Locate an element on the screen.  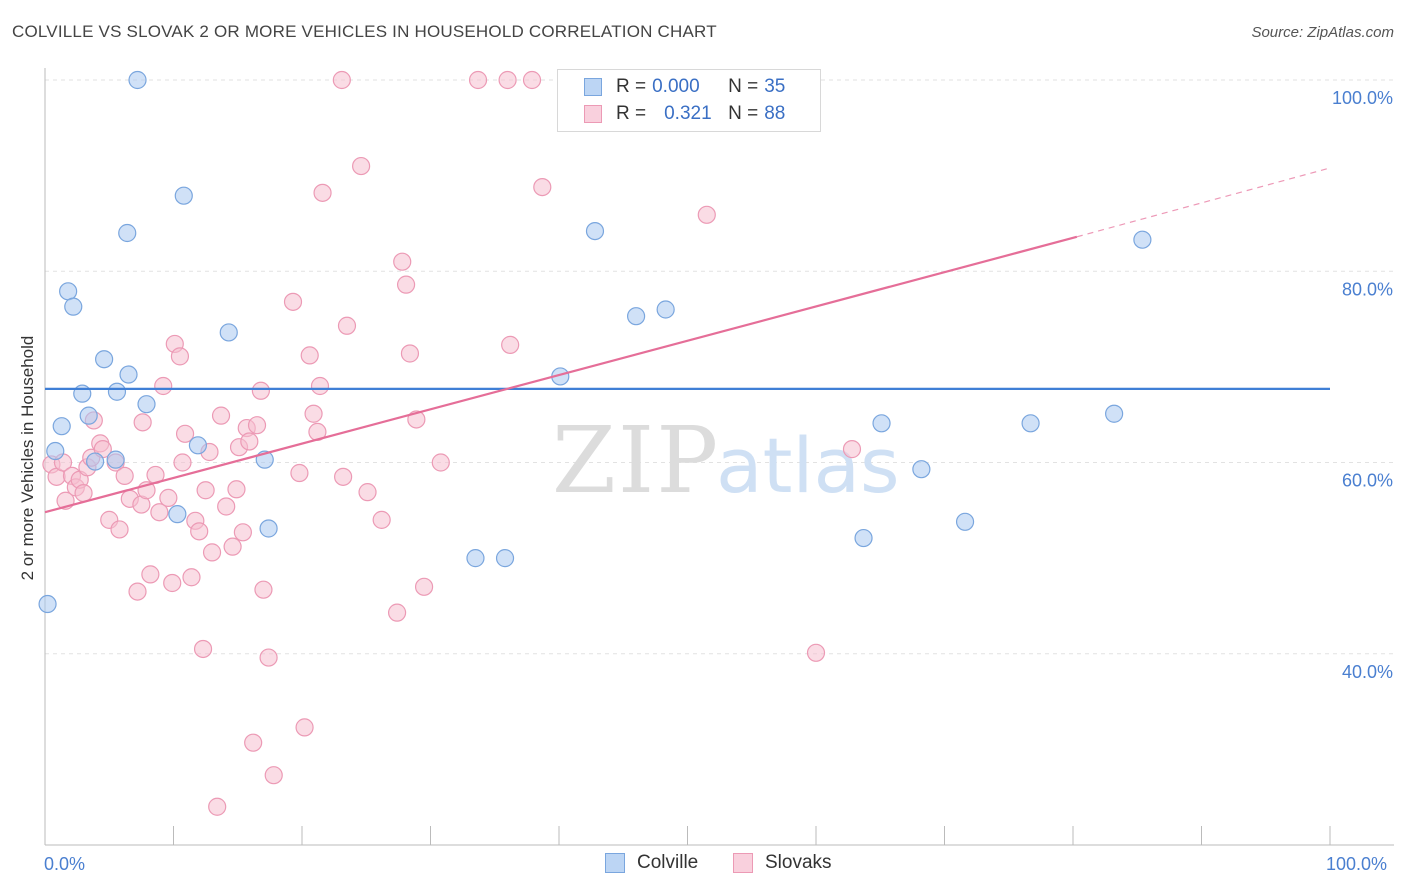
source-label: Source: ZipAtlas.com is located at coordinates (1322, 32).